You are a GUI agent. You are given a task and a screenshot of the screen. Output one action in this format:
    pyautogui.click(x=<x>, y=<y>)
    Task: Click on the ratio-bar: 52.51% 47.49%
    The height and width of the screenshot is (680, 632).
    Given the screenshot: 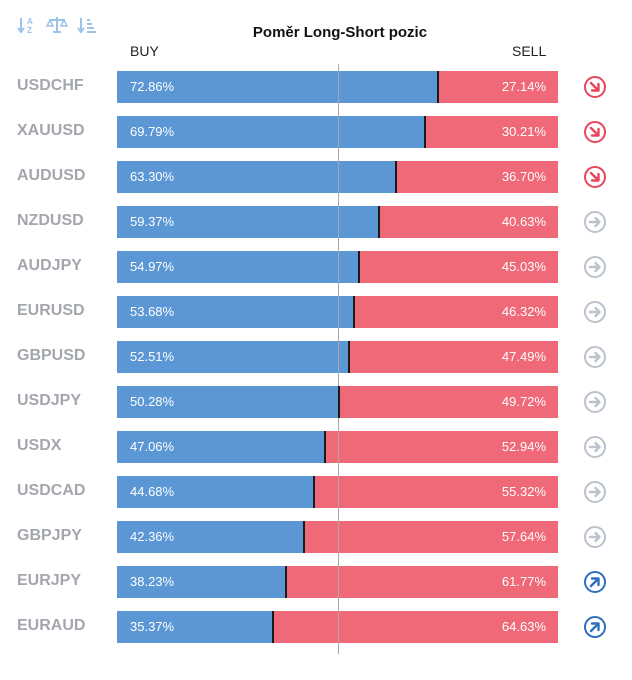 What is the action you would take?
    pyautogui.click(x=337, y=357)
    